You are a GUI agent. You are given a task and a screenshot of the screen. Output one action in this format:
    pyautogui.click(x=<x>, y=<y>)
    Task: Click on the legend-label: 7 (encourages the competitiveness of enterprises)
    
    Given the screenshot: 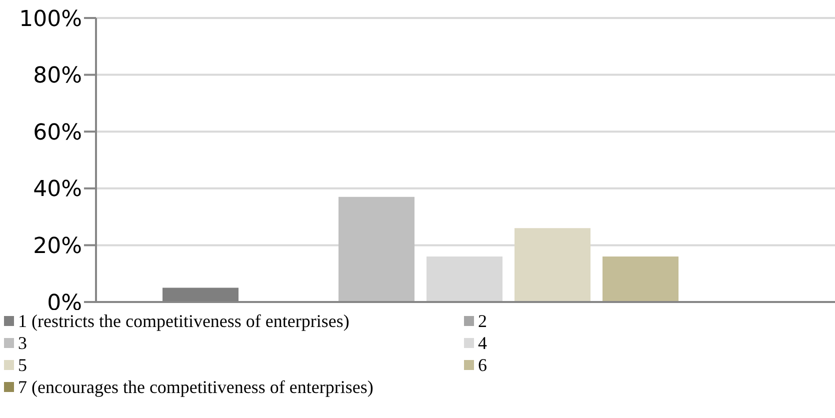 What is the action you would take?
    pyautogui.click(x=196, y=387)
    